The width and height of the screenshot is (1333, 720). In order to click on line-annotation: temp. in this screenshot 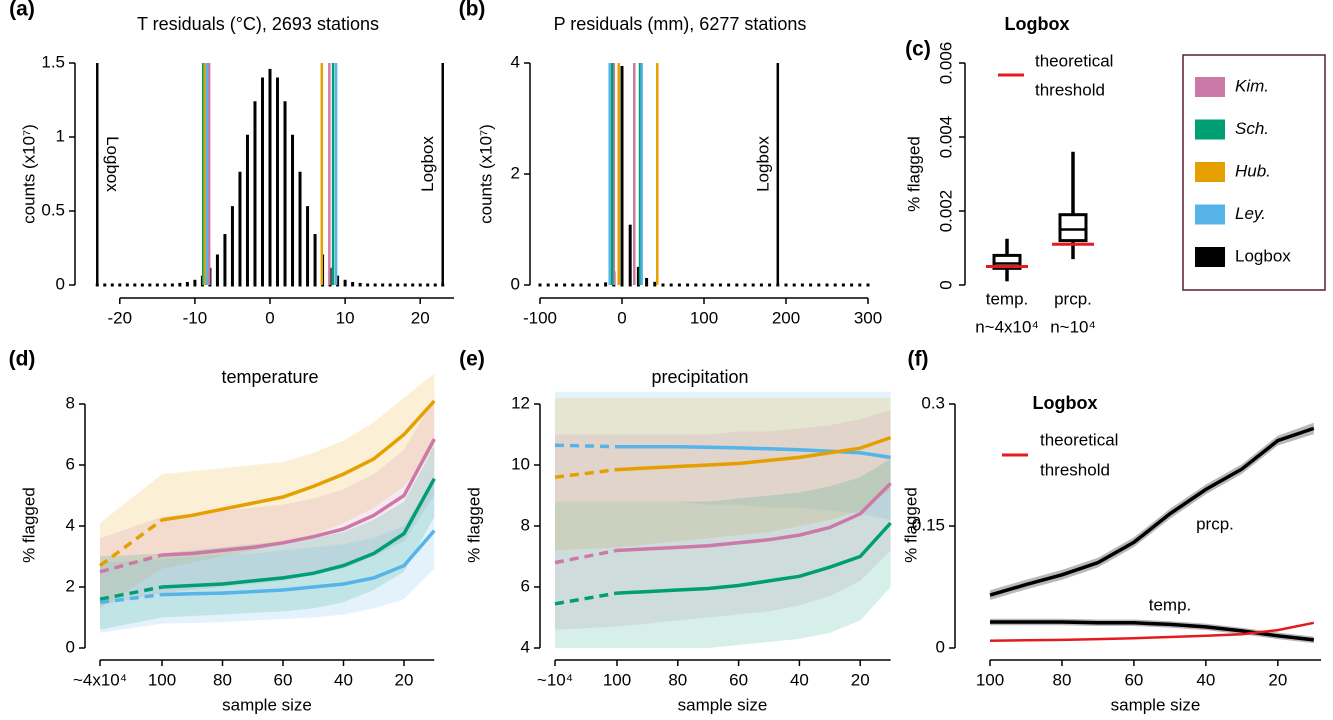, I will do `click(1170, 604)`.